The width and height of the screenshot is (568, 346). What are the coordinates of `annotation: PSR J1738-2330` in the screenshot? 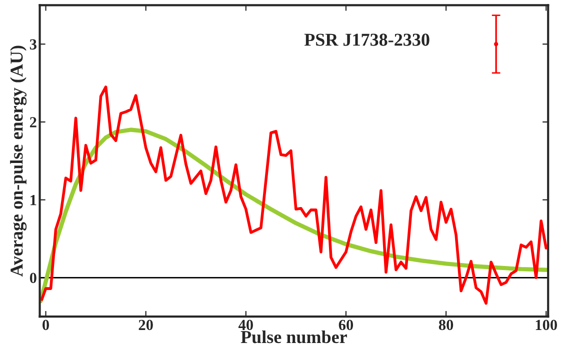 It's located at (367, 40).